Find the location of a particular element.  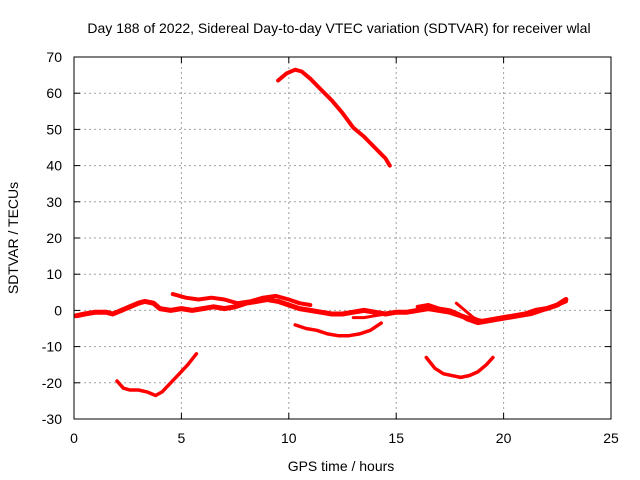

x-axis-label: GPS time / hours is located at coordinates (341, 466).